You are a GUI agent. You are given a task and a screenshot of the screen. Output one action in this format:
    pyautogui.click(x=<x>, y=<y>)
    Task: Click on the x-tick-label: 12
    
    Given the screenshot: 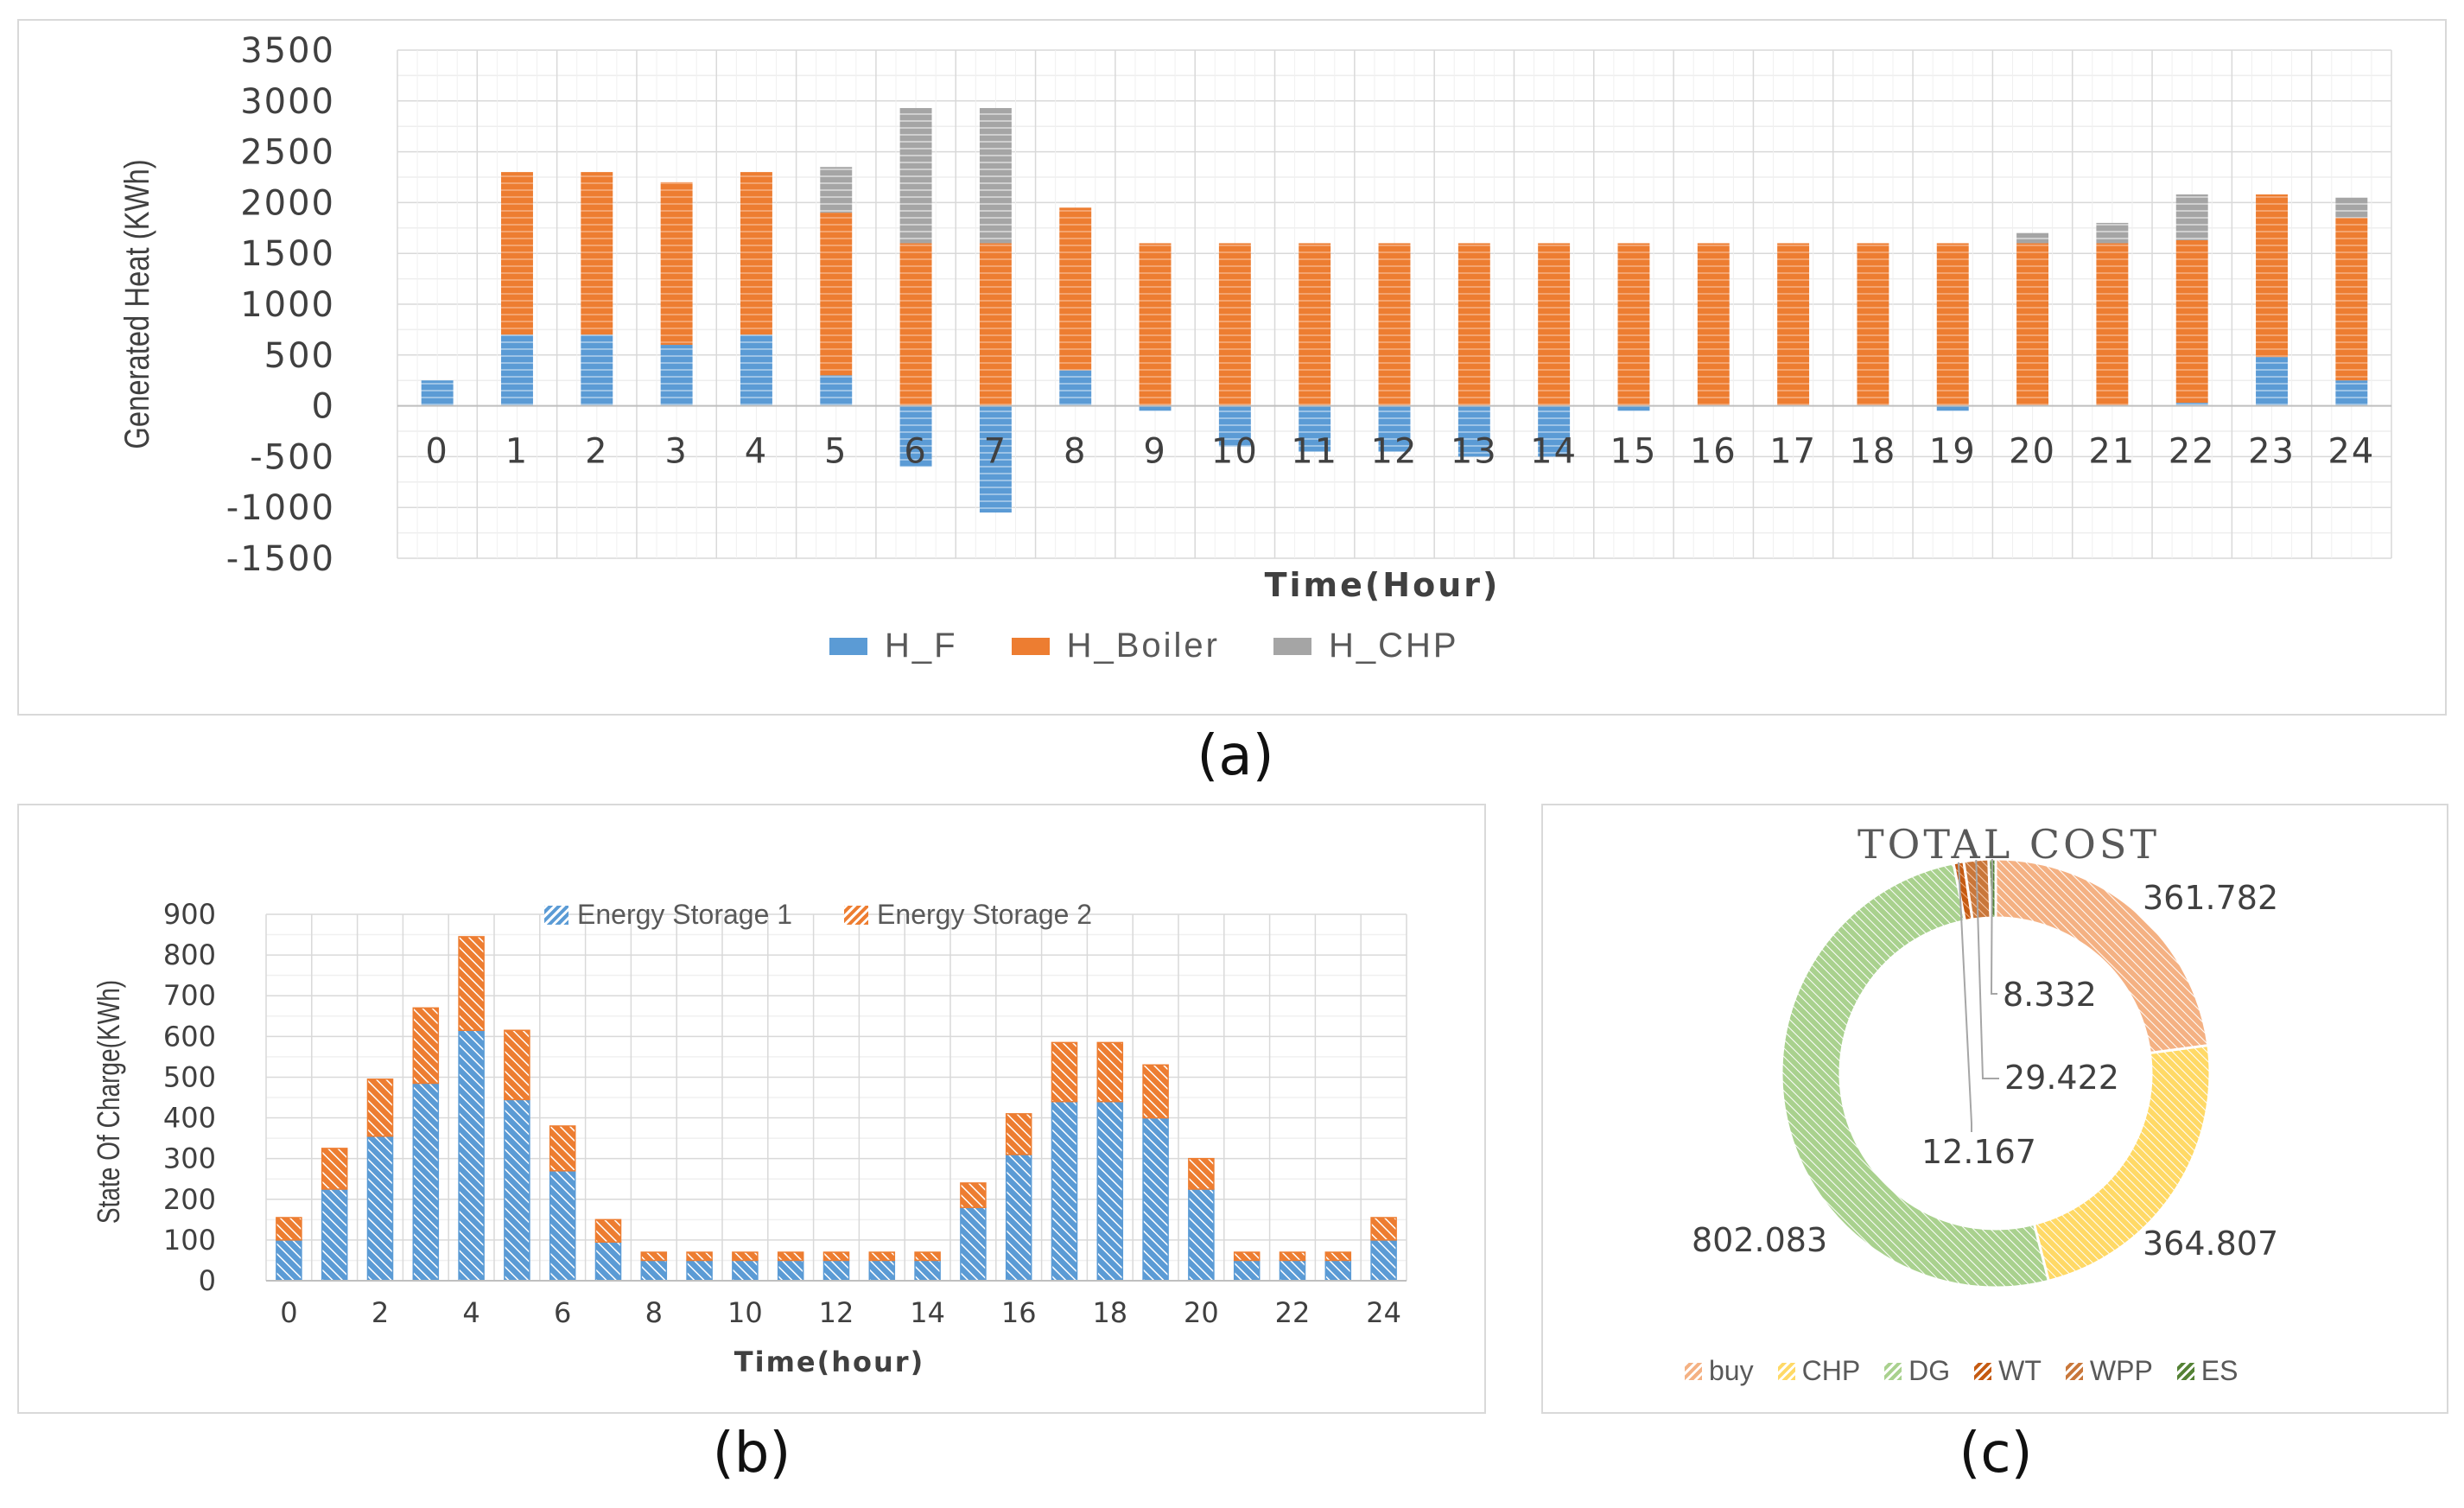 What is the action you would take?
    pyautogui.click(x=836, y=1312)
    